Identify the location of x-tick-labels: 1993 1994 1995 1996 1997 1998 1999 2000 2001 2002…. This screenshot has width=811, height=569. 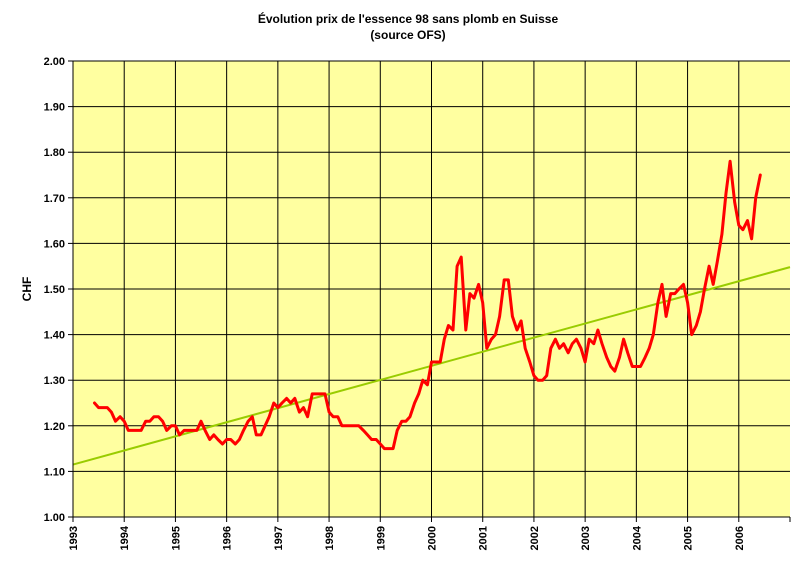
(407, 537).